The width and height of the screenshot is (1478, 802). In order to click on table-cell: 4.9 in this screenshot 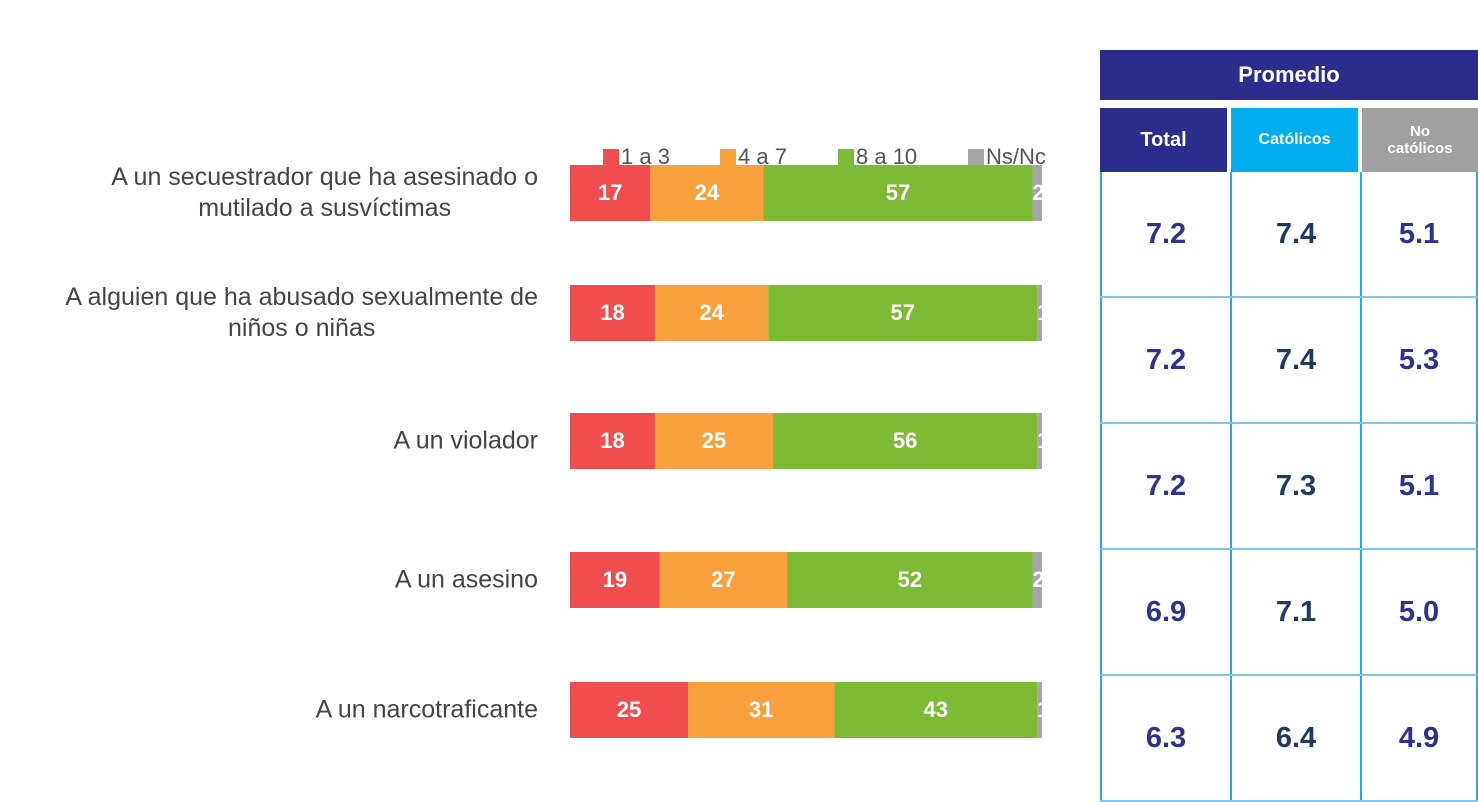, I will do `click(1419, 738)`.